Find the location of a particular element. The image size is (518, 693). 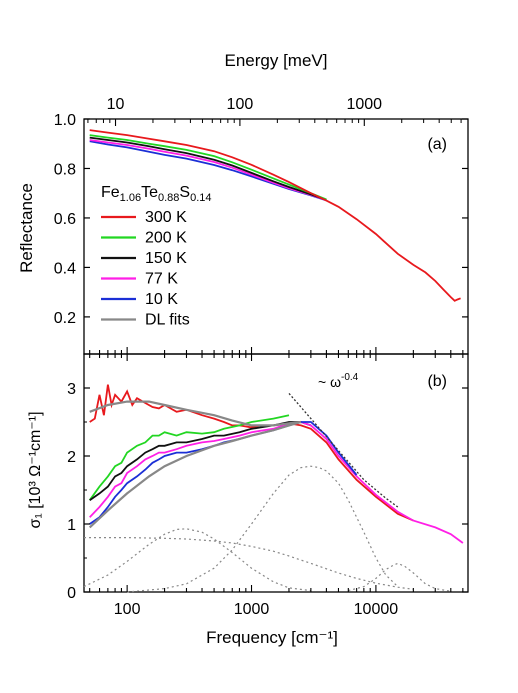

panel-b-components is located at coordinates (267, 529).